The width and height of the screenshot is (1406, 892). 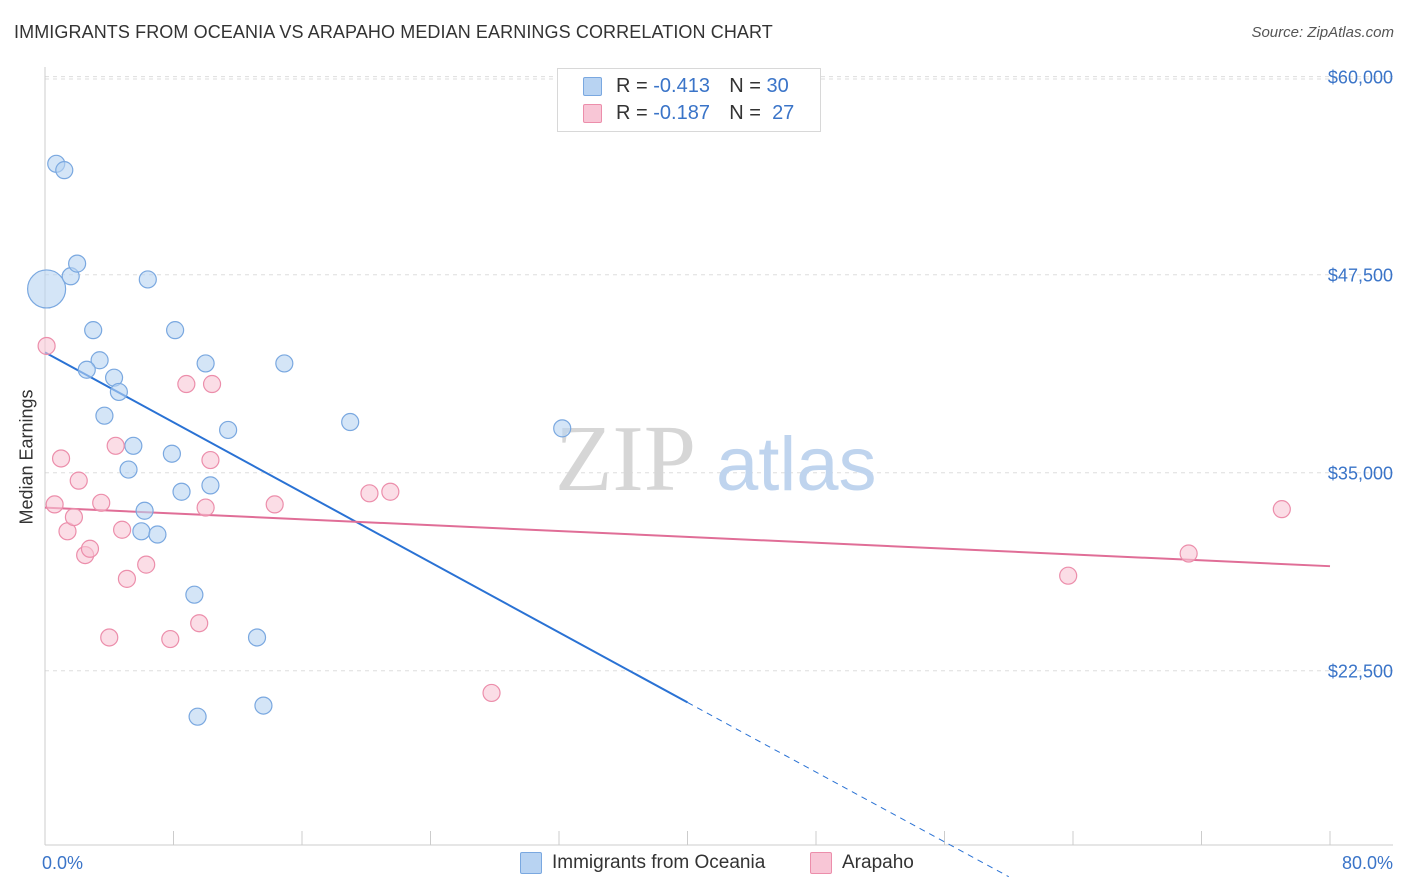 I want to click on y-tick-label: $60,000, so click(x=1360, y=78).